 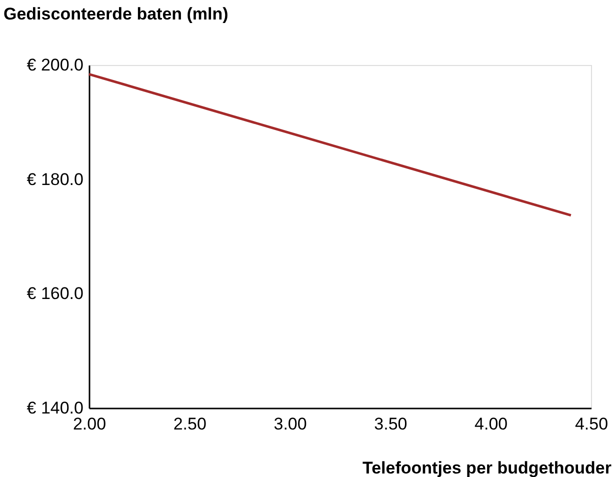 I want to click on y-tick-label: € 160.0, so click(x=55, y=294).